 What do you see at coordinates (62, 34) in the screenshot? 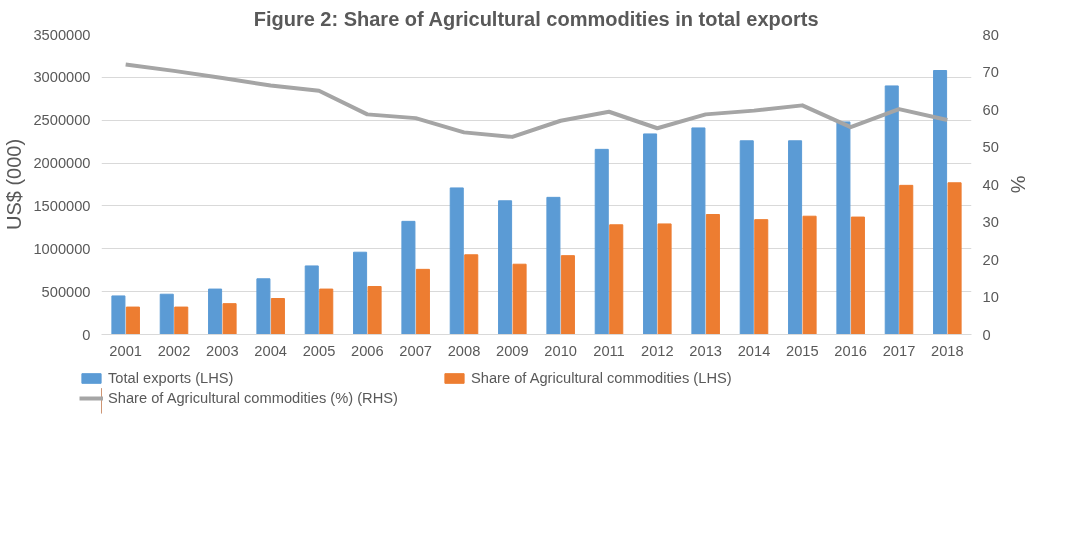
I see `y-tick-label: 3500000` at bounding box center [62, 34].